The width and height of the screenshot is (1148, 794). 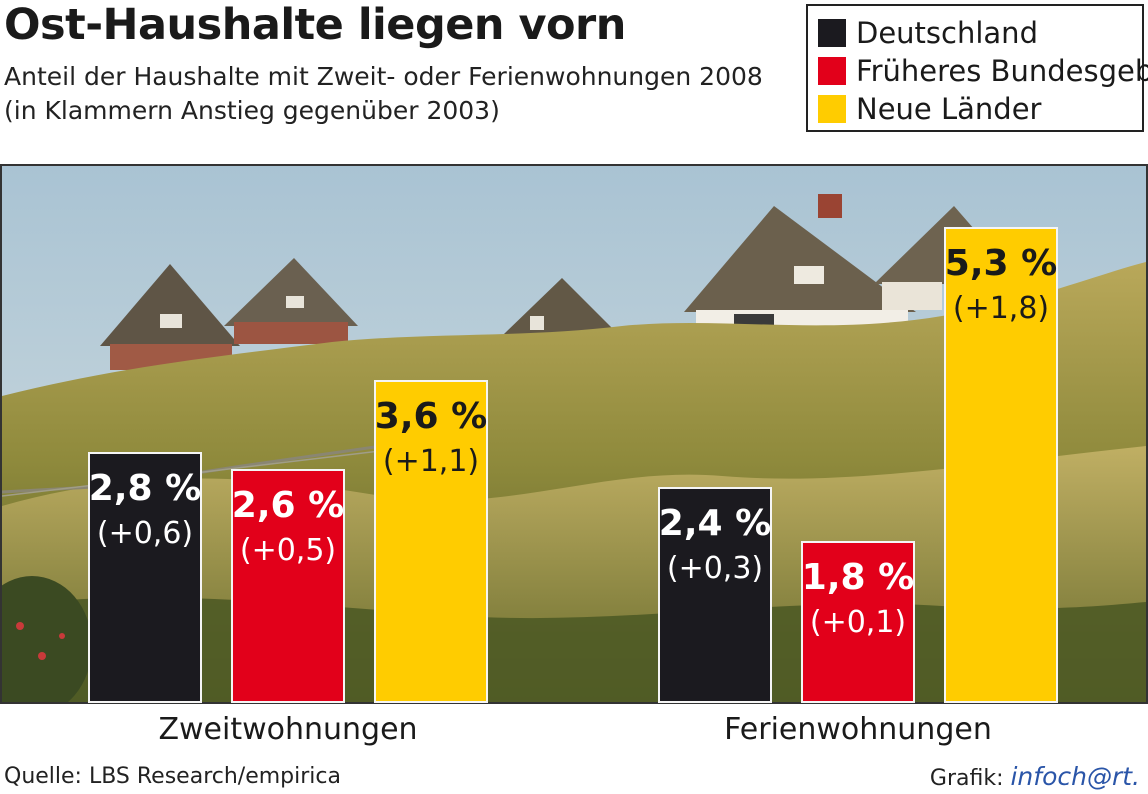 What do you see at coordinates (966, 778) in the screenshot?
I see `credit-prefix: Grafik:` at bounding box center [966, 778].